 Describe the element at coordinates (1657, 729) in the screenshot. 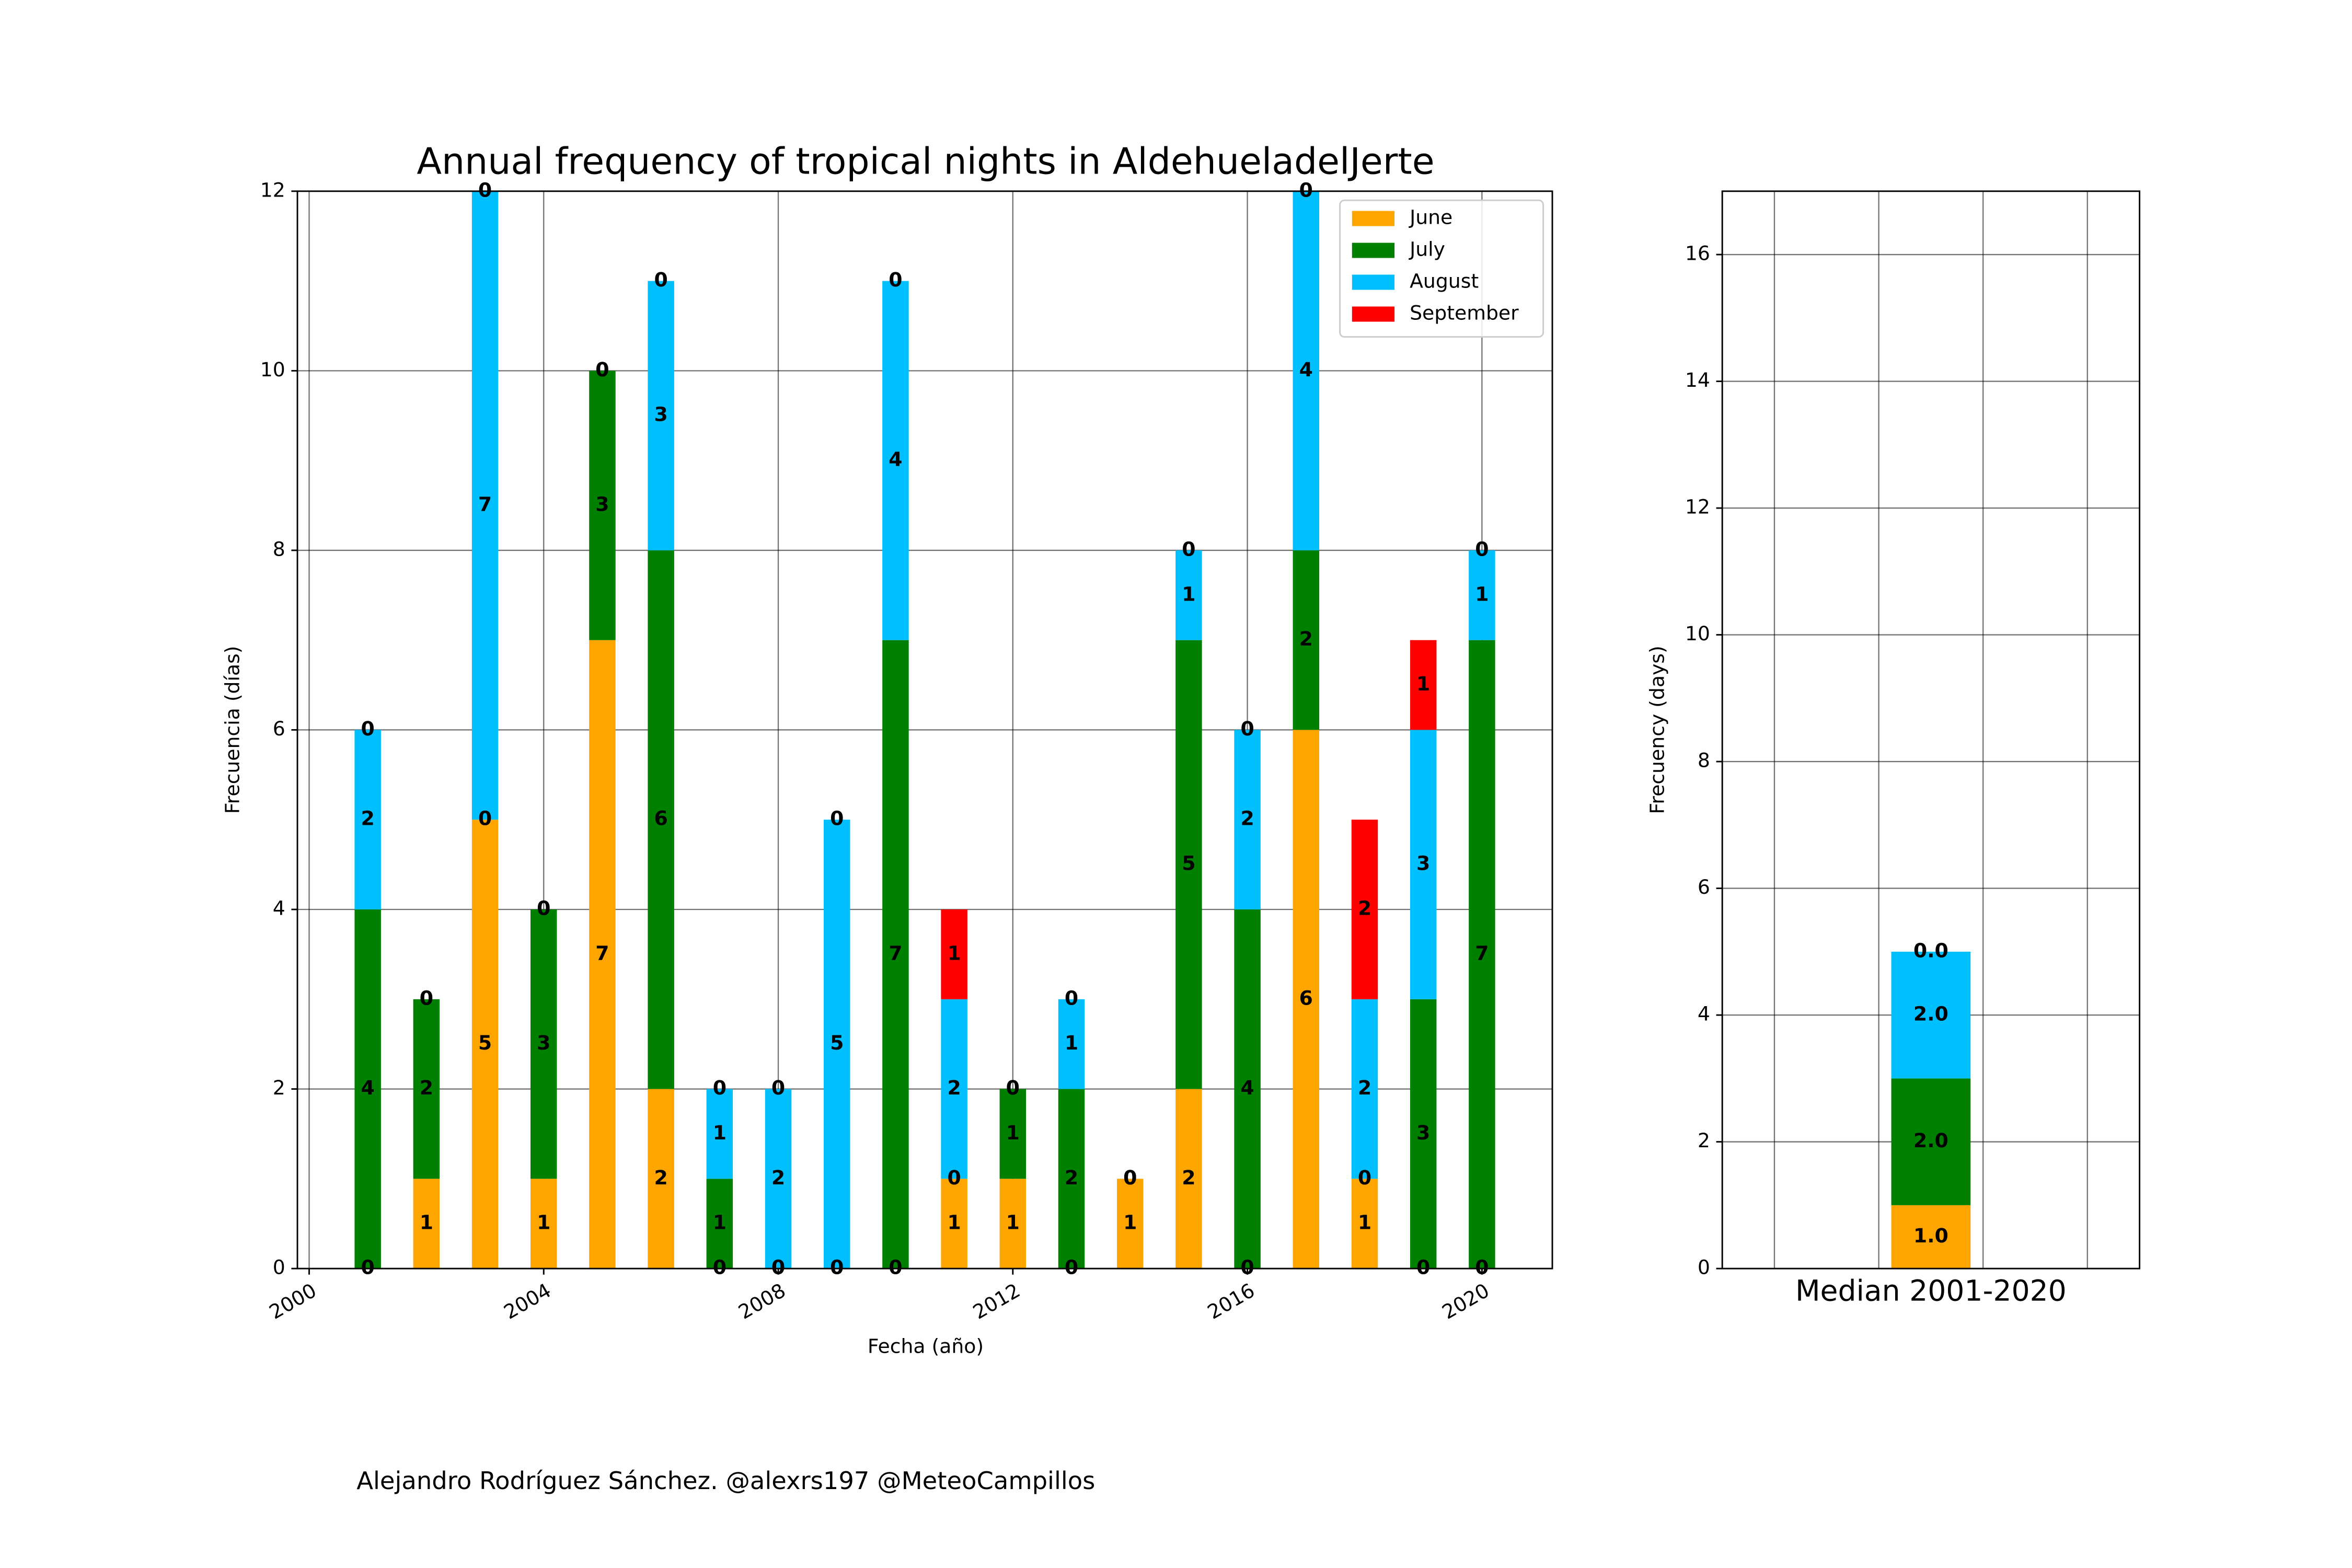

I see `y-axis-label: Frecuency (days)` at that location.